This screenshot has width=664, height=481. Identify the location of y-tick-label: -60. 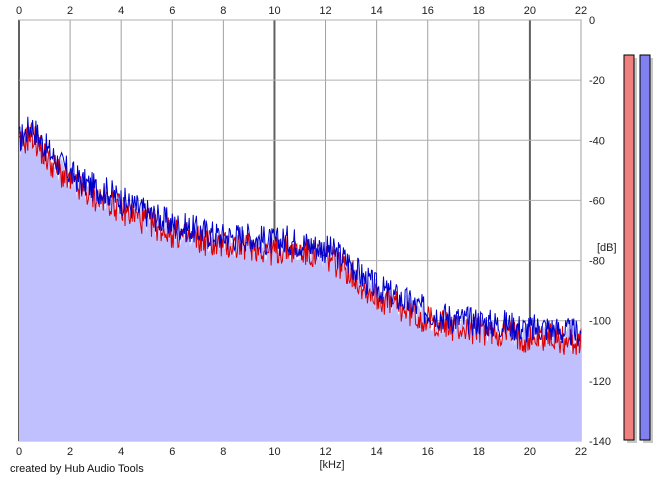
(597, 201).